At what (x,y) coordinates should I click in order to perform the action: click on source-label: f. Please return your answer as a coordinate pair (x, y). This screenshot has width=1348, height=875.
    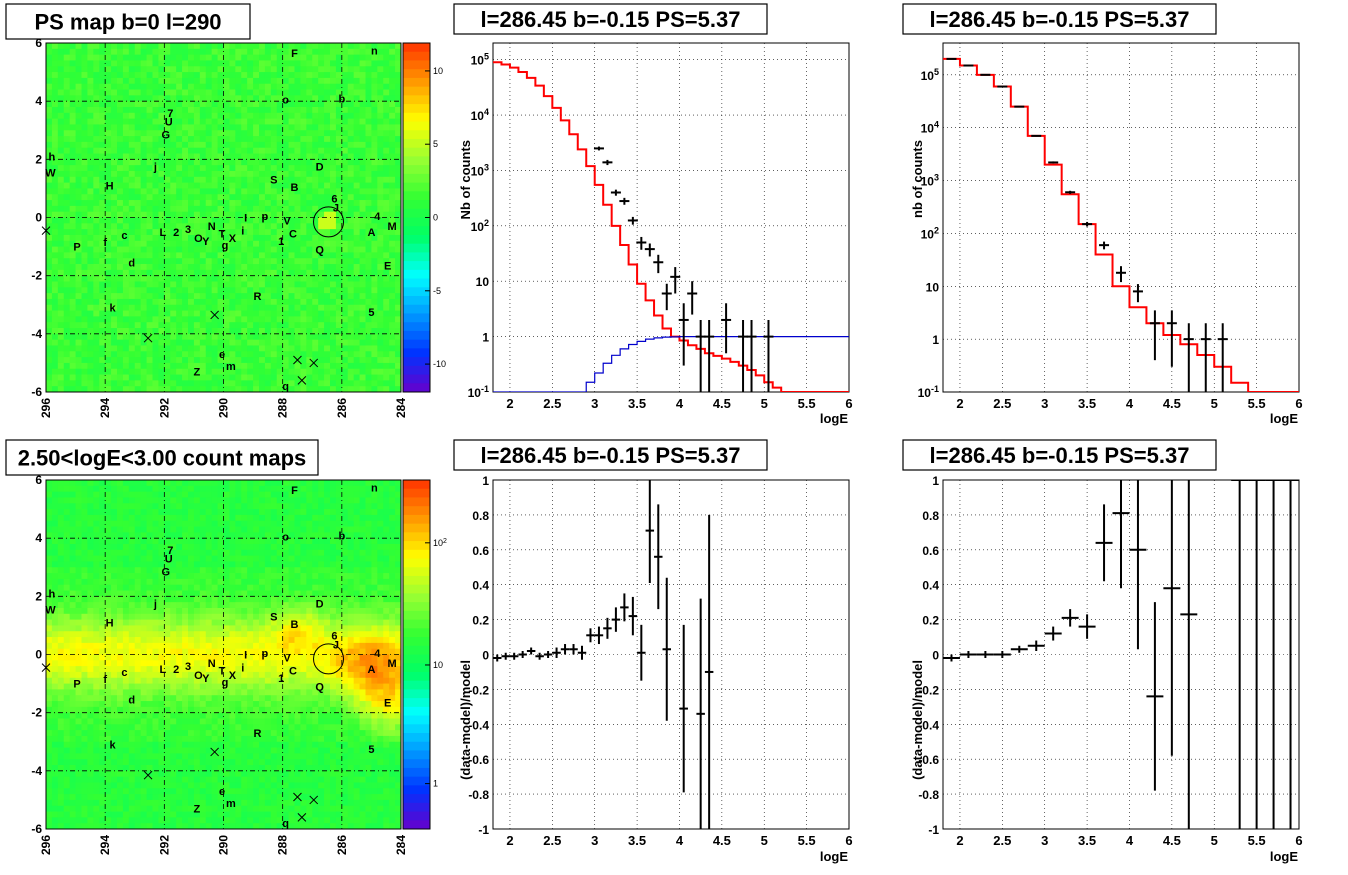
    Looking at the image, I should click on (105, 243).